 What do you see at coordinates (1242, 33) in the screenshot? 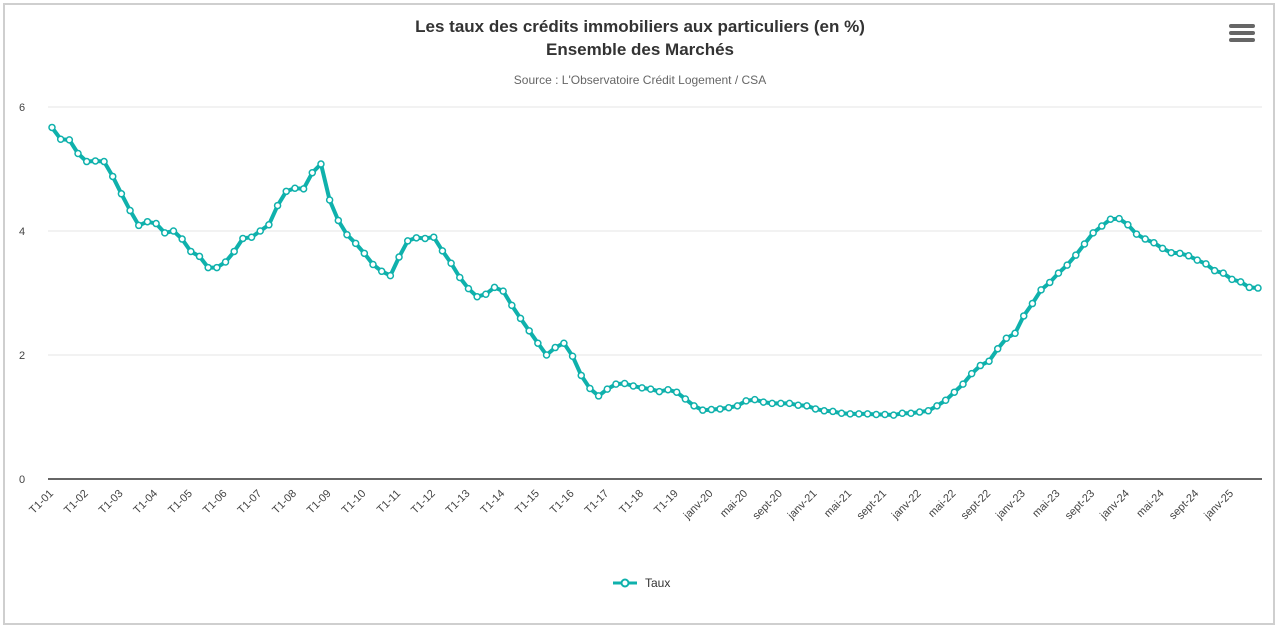
I see `hamburger-menu-icon` at bounding box center [1242, 33].